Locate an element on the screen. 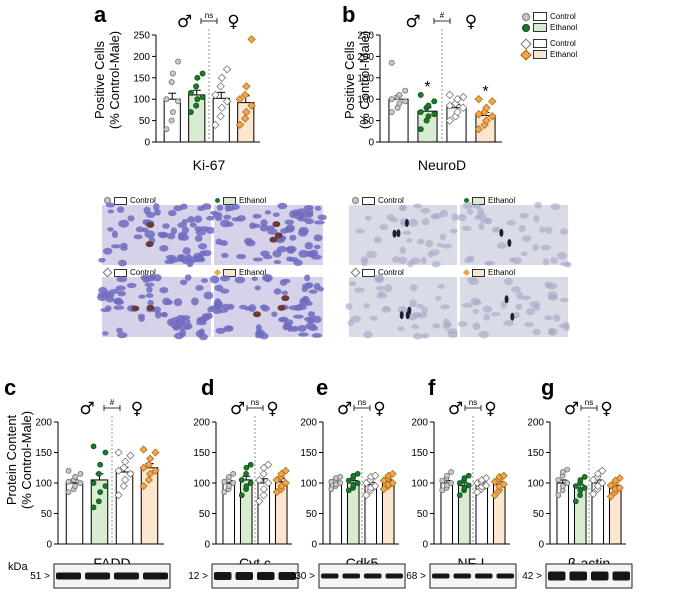  legend-female-ethanol: Ethanol is located at coordinates (549, 54).